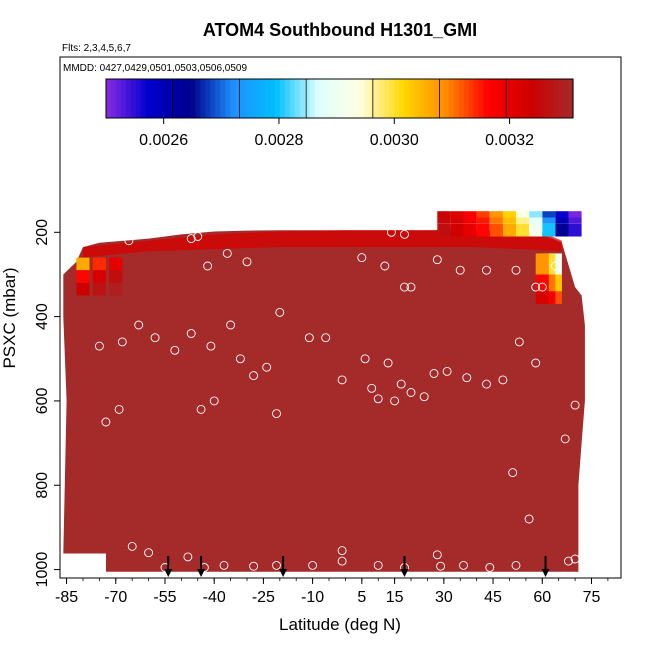 Image resolution: width=650 pixels, height=650 pixels. I want to click on y-axis-label: PSXC (mbar), so click(9, 317).